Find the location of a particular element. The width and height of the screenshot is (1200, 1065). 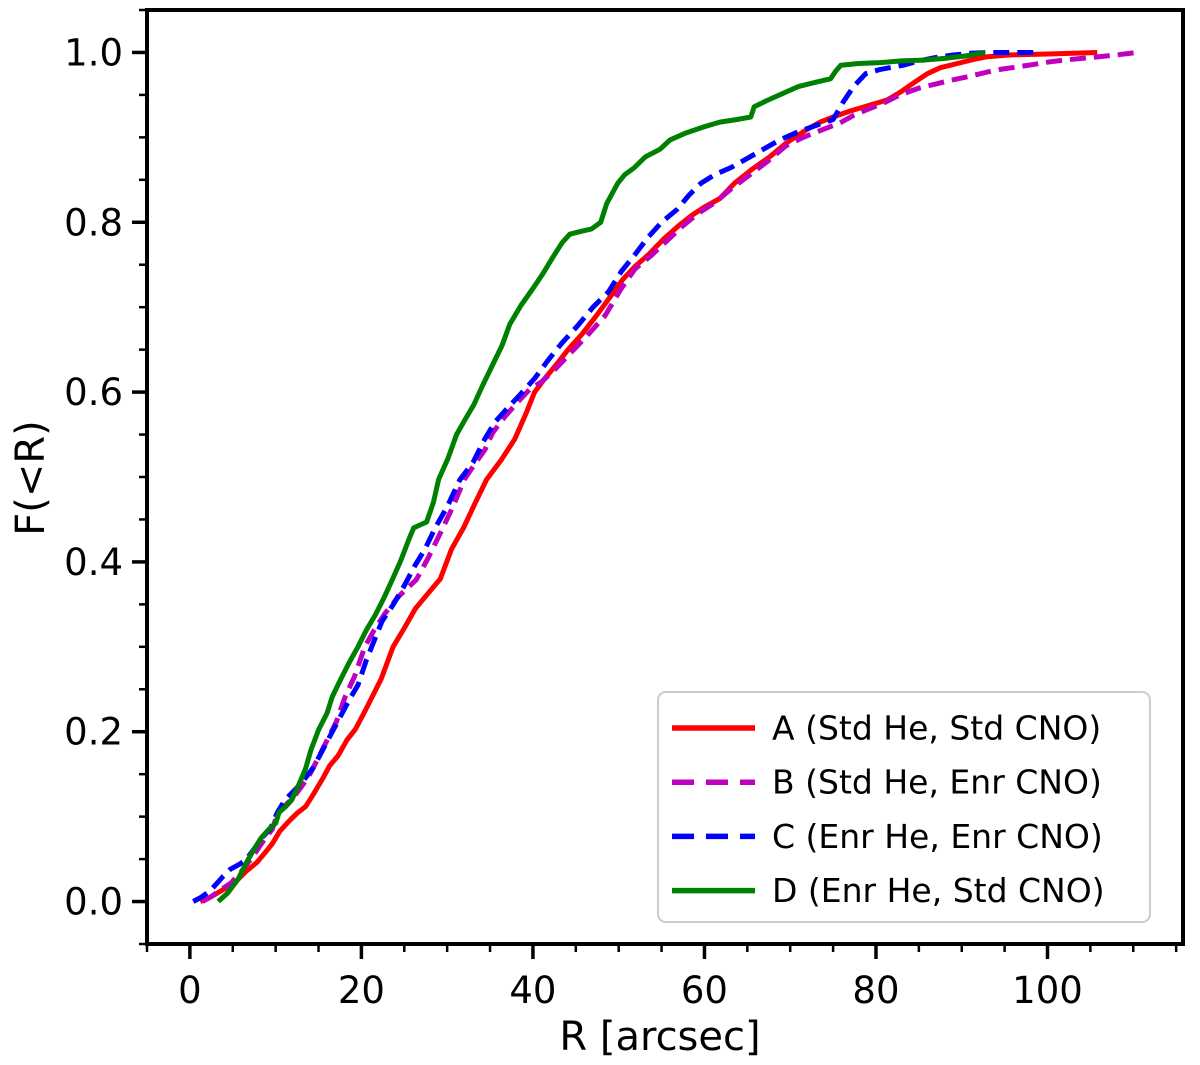

x-axis-label: R [arcsec] is located at coordinates (659, 1037).